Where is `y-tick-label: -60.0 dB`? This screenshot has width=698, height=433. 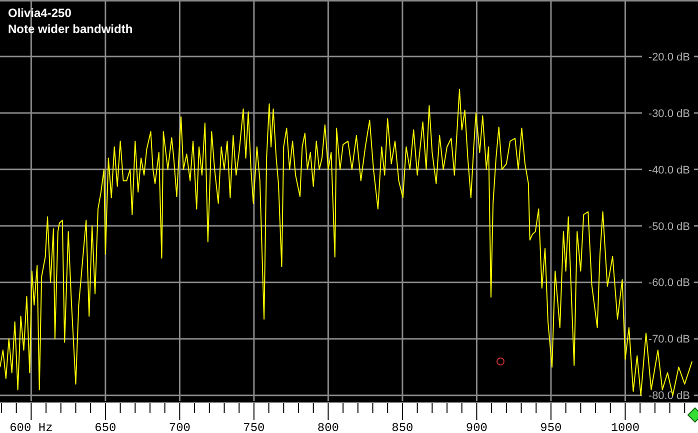
y-tick-label: -60.0 dB is located at coordinates (669, 283).